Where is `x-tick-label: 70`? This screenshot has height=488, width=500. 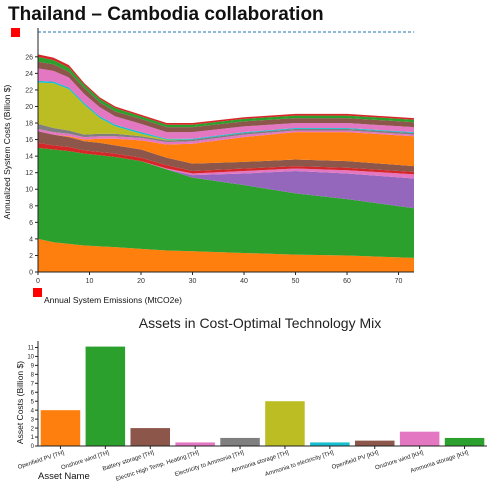 x-tick-label: 70 is located at coordinates (399, 281).